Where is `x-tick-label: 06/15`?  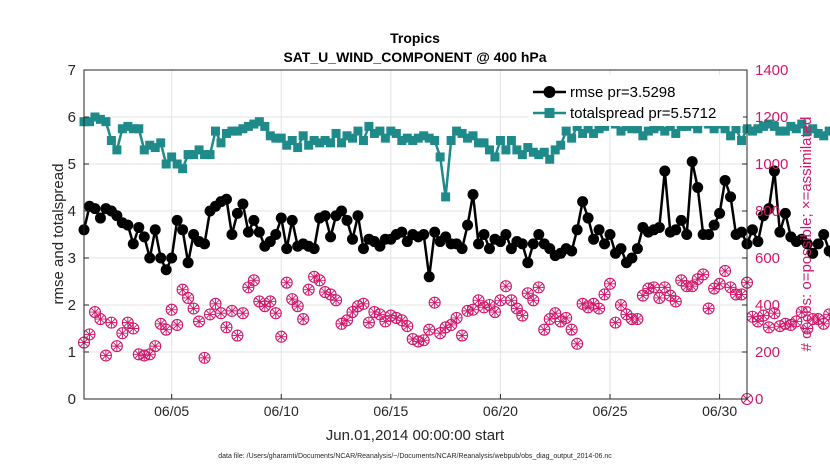
x-tick-label: 06/15 is located at coordinates (390, 411).